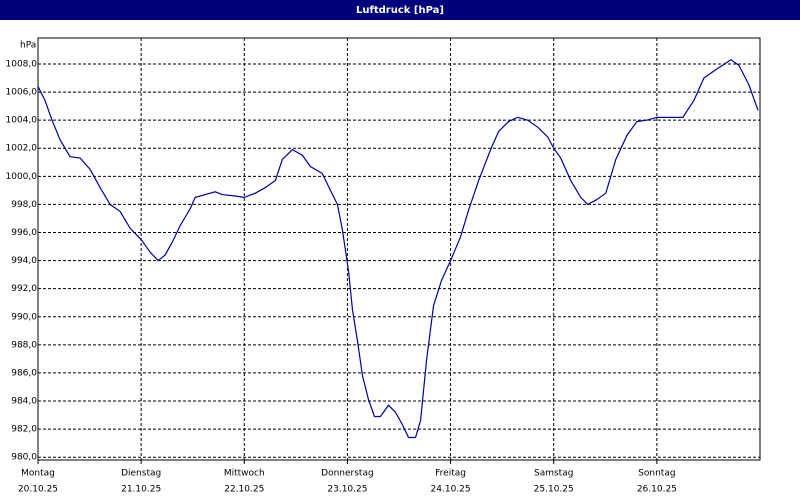 The height and width of the screenshot is (500, 800). What do you see at coordinates (24, 261) in the screenshot?
I see `y-tick-label: 994,0` at bounding box center [24, 261].